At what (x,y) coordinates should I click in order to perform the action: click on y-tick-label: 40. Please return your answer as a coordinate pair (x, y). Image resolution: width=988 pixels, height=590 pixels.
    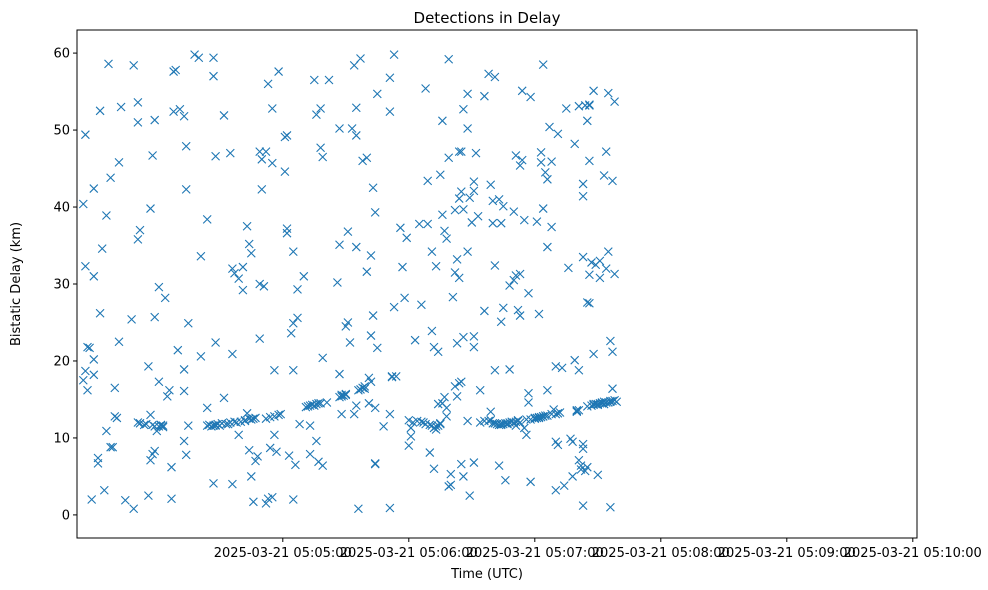
    Looking at the image, I should click on (61, 208).